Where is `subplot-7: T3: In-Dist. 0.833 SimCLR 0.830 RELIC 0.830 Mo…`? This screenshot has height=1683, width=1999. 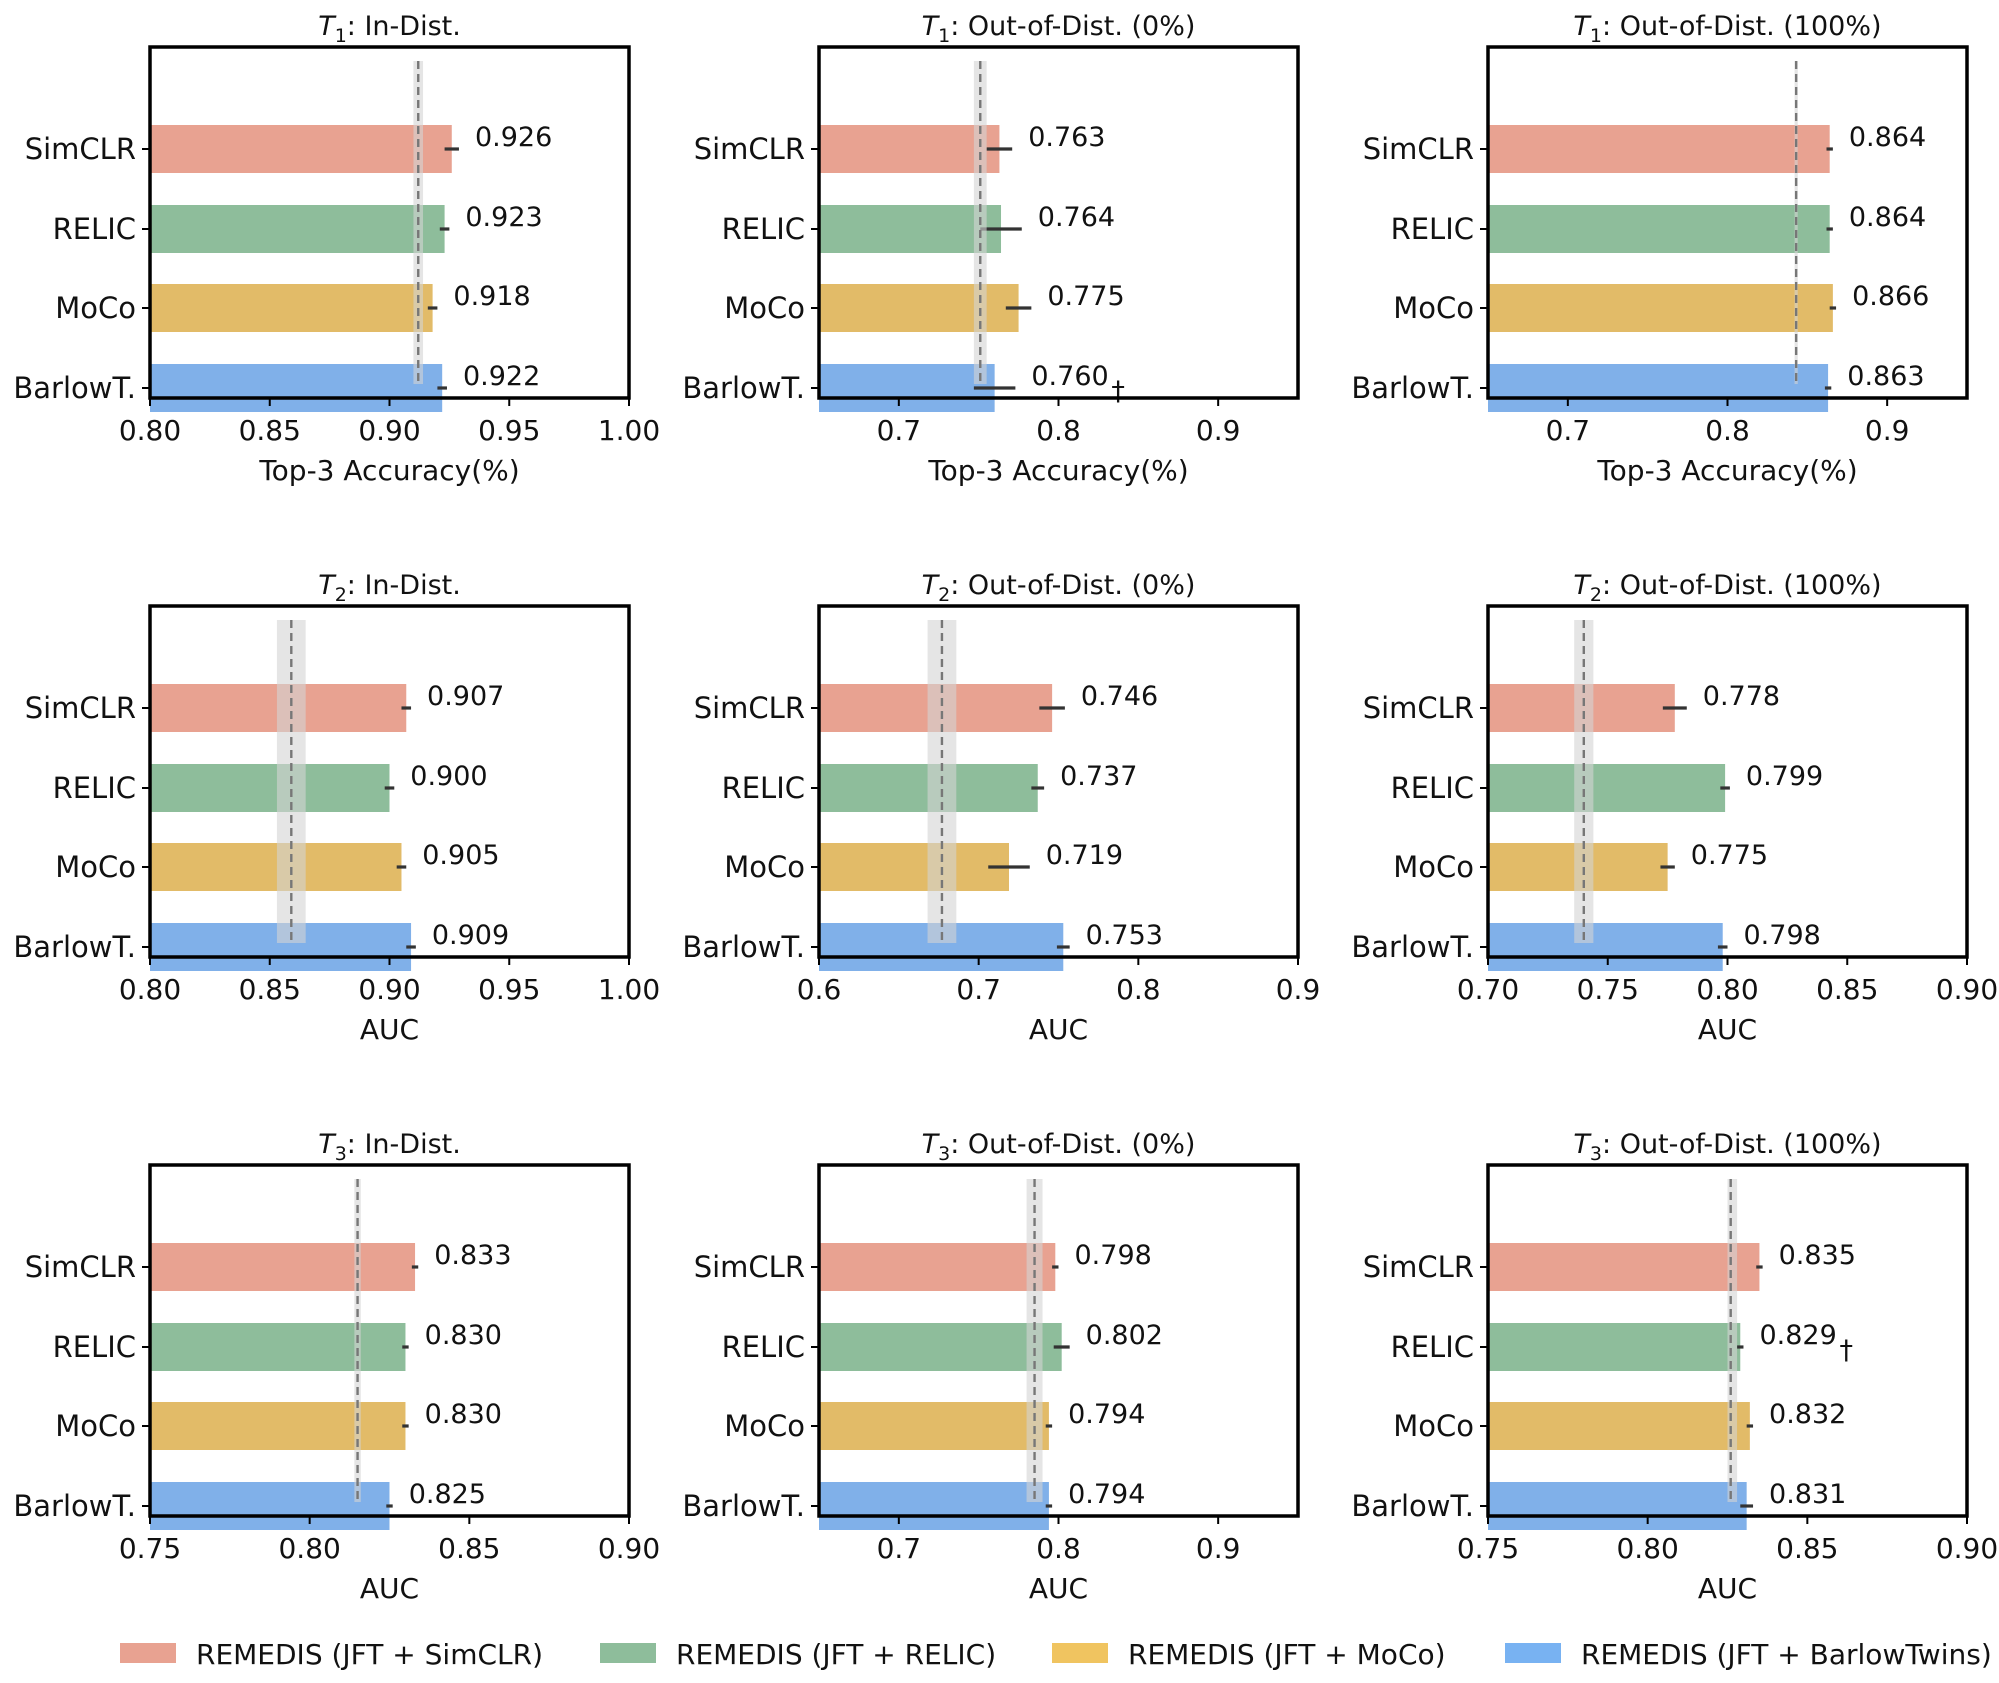 subplot-7: T3: In-Dist. 0.833 SimCLR 0.830 RELIC 0.830 Mo… is located at coordinates (336, 1367).